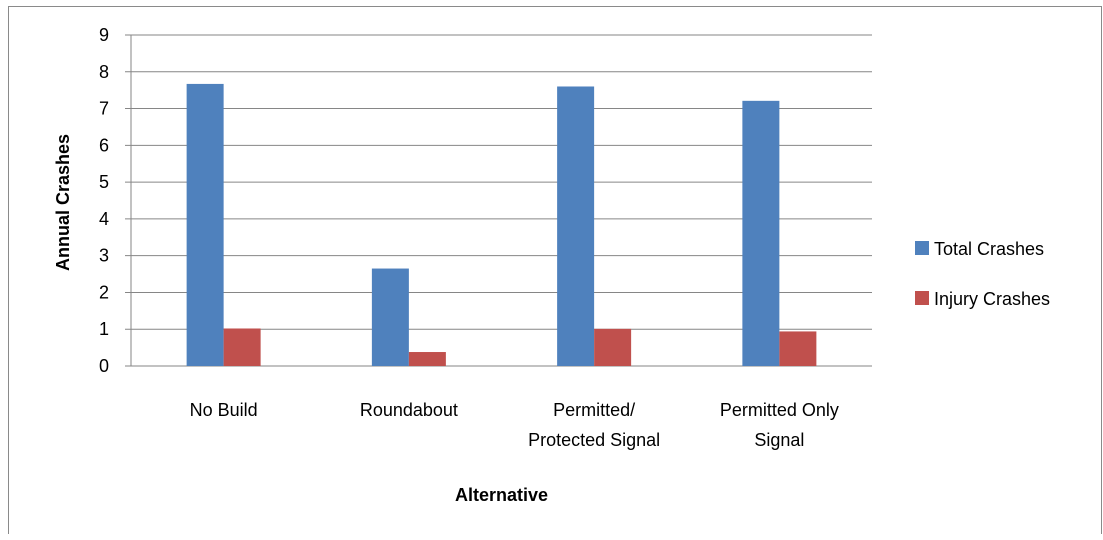  What do you see at coordinates (992, 299) in the screenshot?
I see `legend-label: Injury Crashes` at bounding box center [992, 299].